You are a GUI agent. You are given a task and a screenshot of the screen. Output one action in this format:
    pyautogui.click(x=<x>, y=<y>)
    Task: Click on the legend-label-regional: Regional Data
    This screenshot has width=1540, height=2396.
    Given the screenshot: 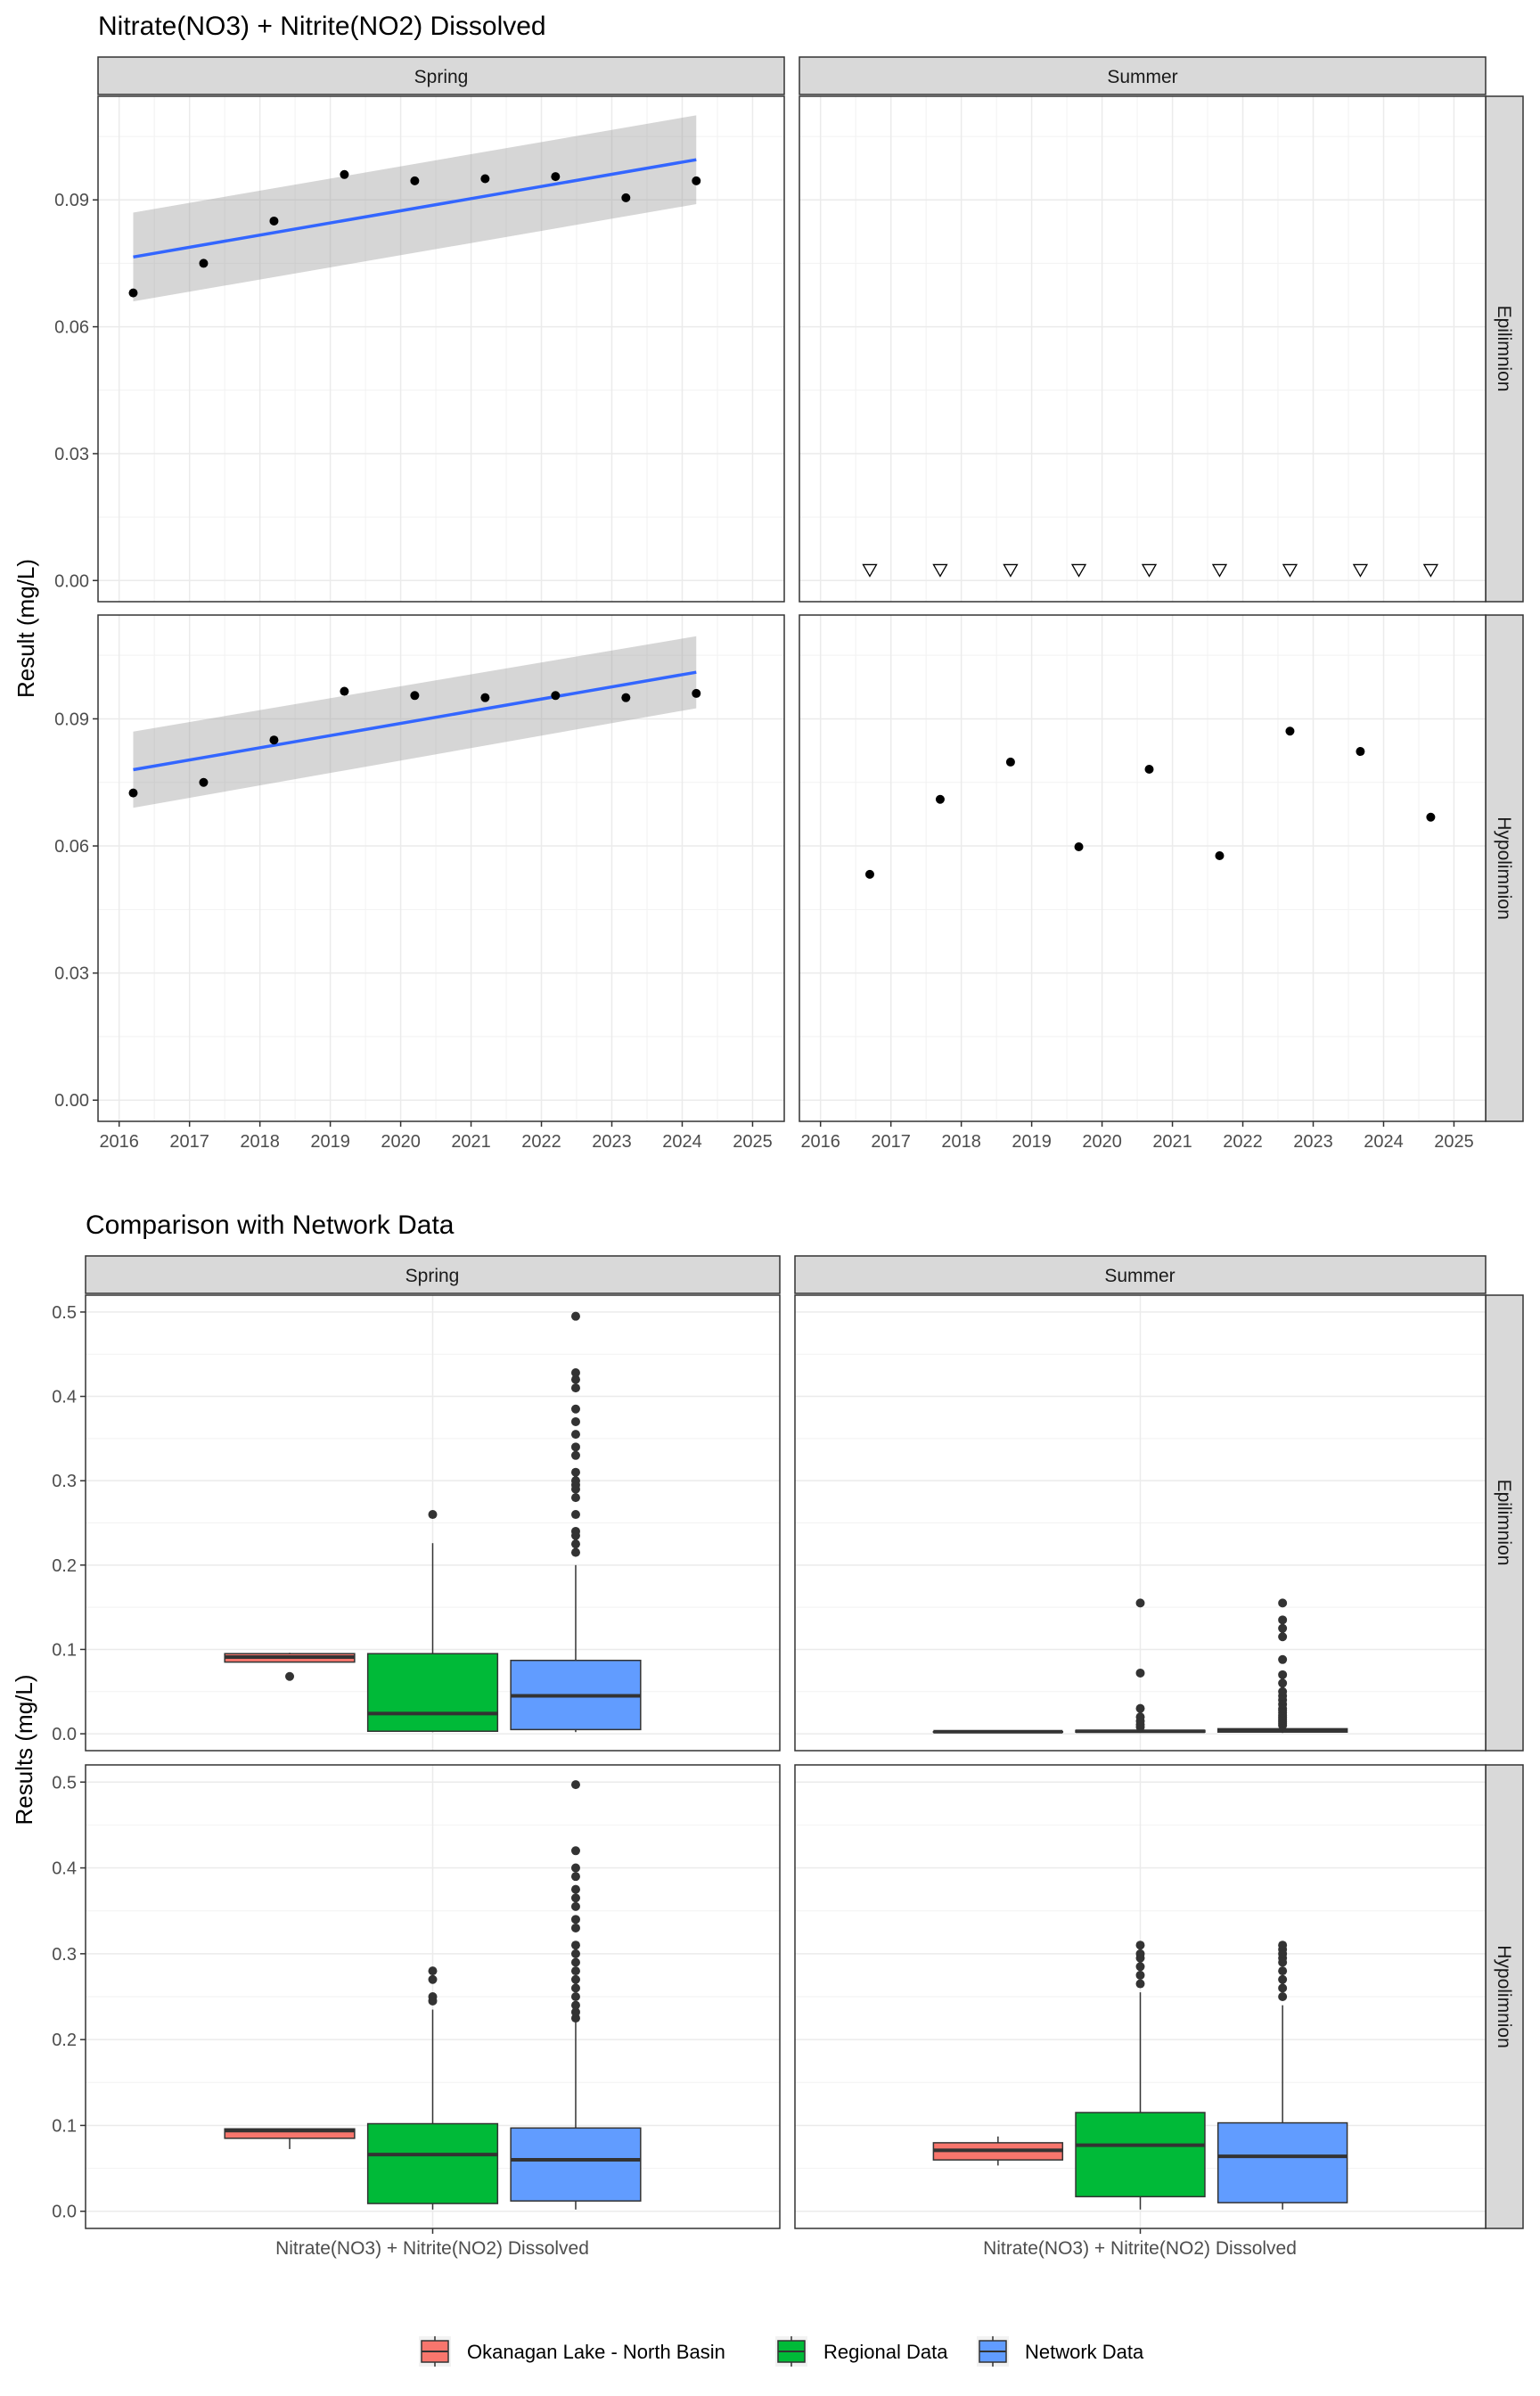 What is the action you would take?
    pyautogui.click(x=885, y=2352)
    